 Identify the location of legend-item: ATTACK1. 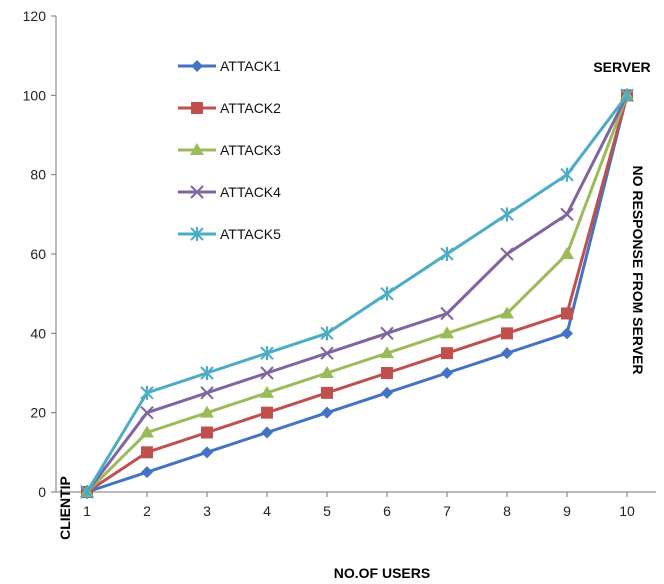
(229, 66).